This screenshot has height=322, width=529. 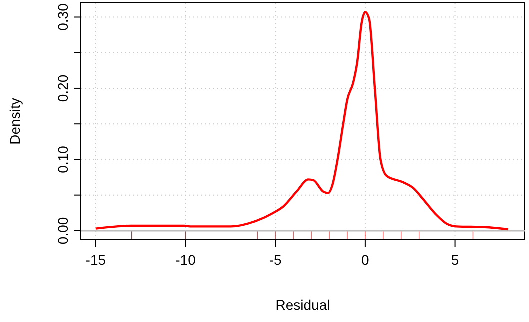 What do you see at coordinates (455, 260) in the screenshot?
I see `x-tick-label: 5` at bounding box center [455, 260].